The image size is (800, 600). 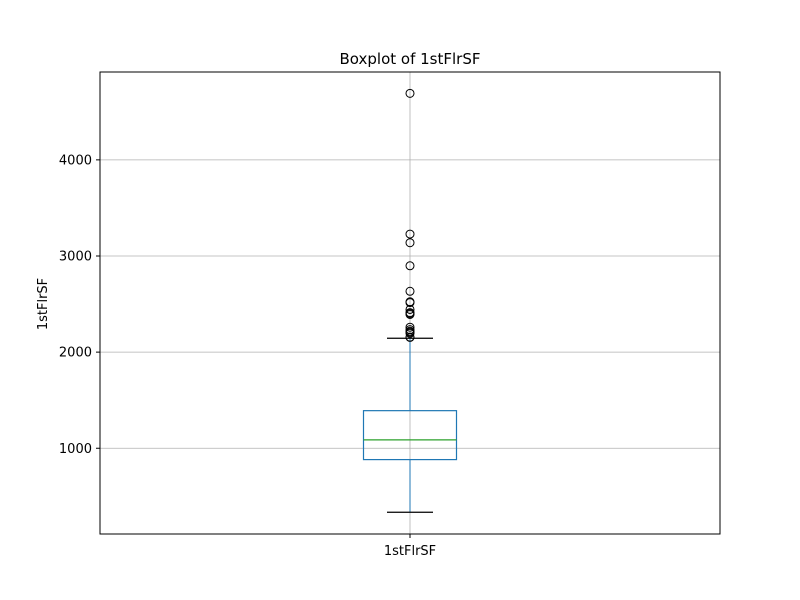 I want to click on x-tick-label: 1stFlrSF, so click(x=410, y=551).